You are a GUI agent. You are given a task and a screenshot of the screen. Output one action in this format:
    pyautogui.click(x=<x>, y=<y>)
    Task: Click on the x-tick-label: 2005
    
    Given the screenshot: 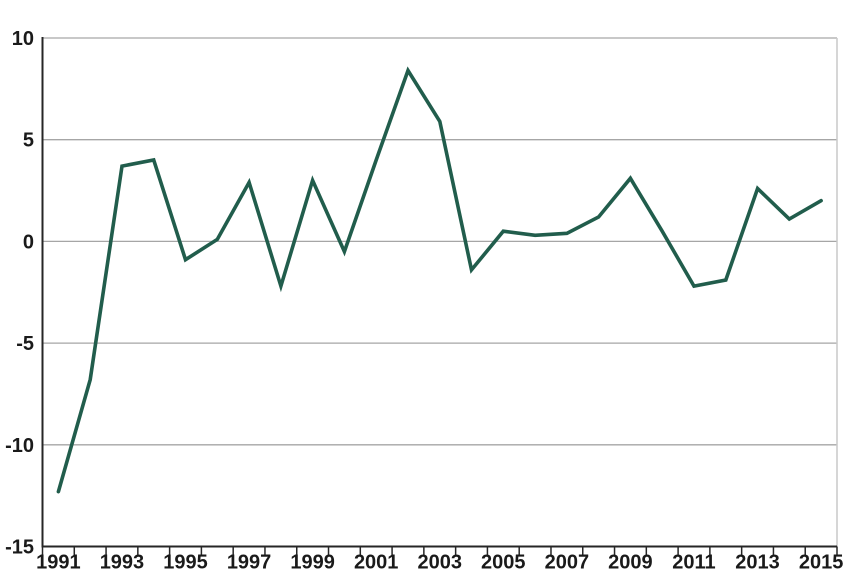 What is the action you would take?
    pyautogui.click(x=503, y=563)
    